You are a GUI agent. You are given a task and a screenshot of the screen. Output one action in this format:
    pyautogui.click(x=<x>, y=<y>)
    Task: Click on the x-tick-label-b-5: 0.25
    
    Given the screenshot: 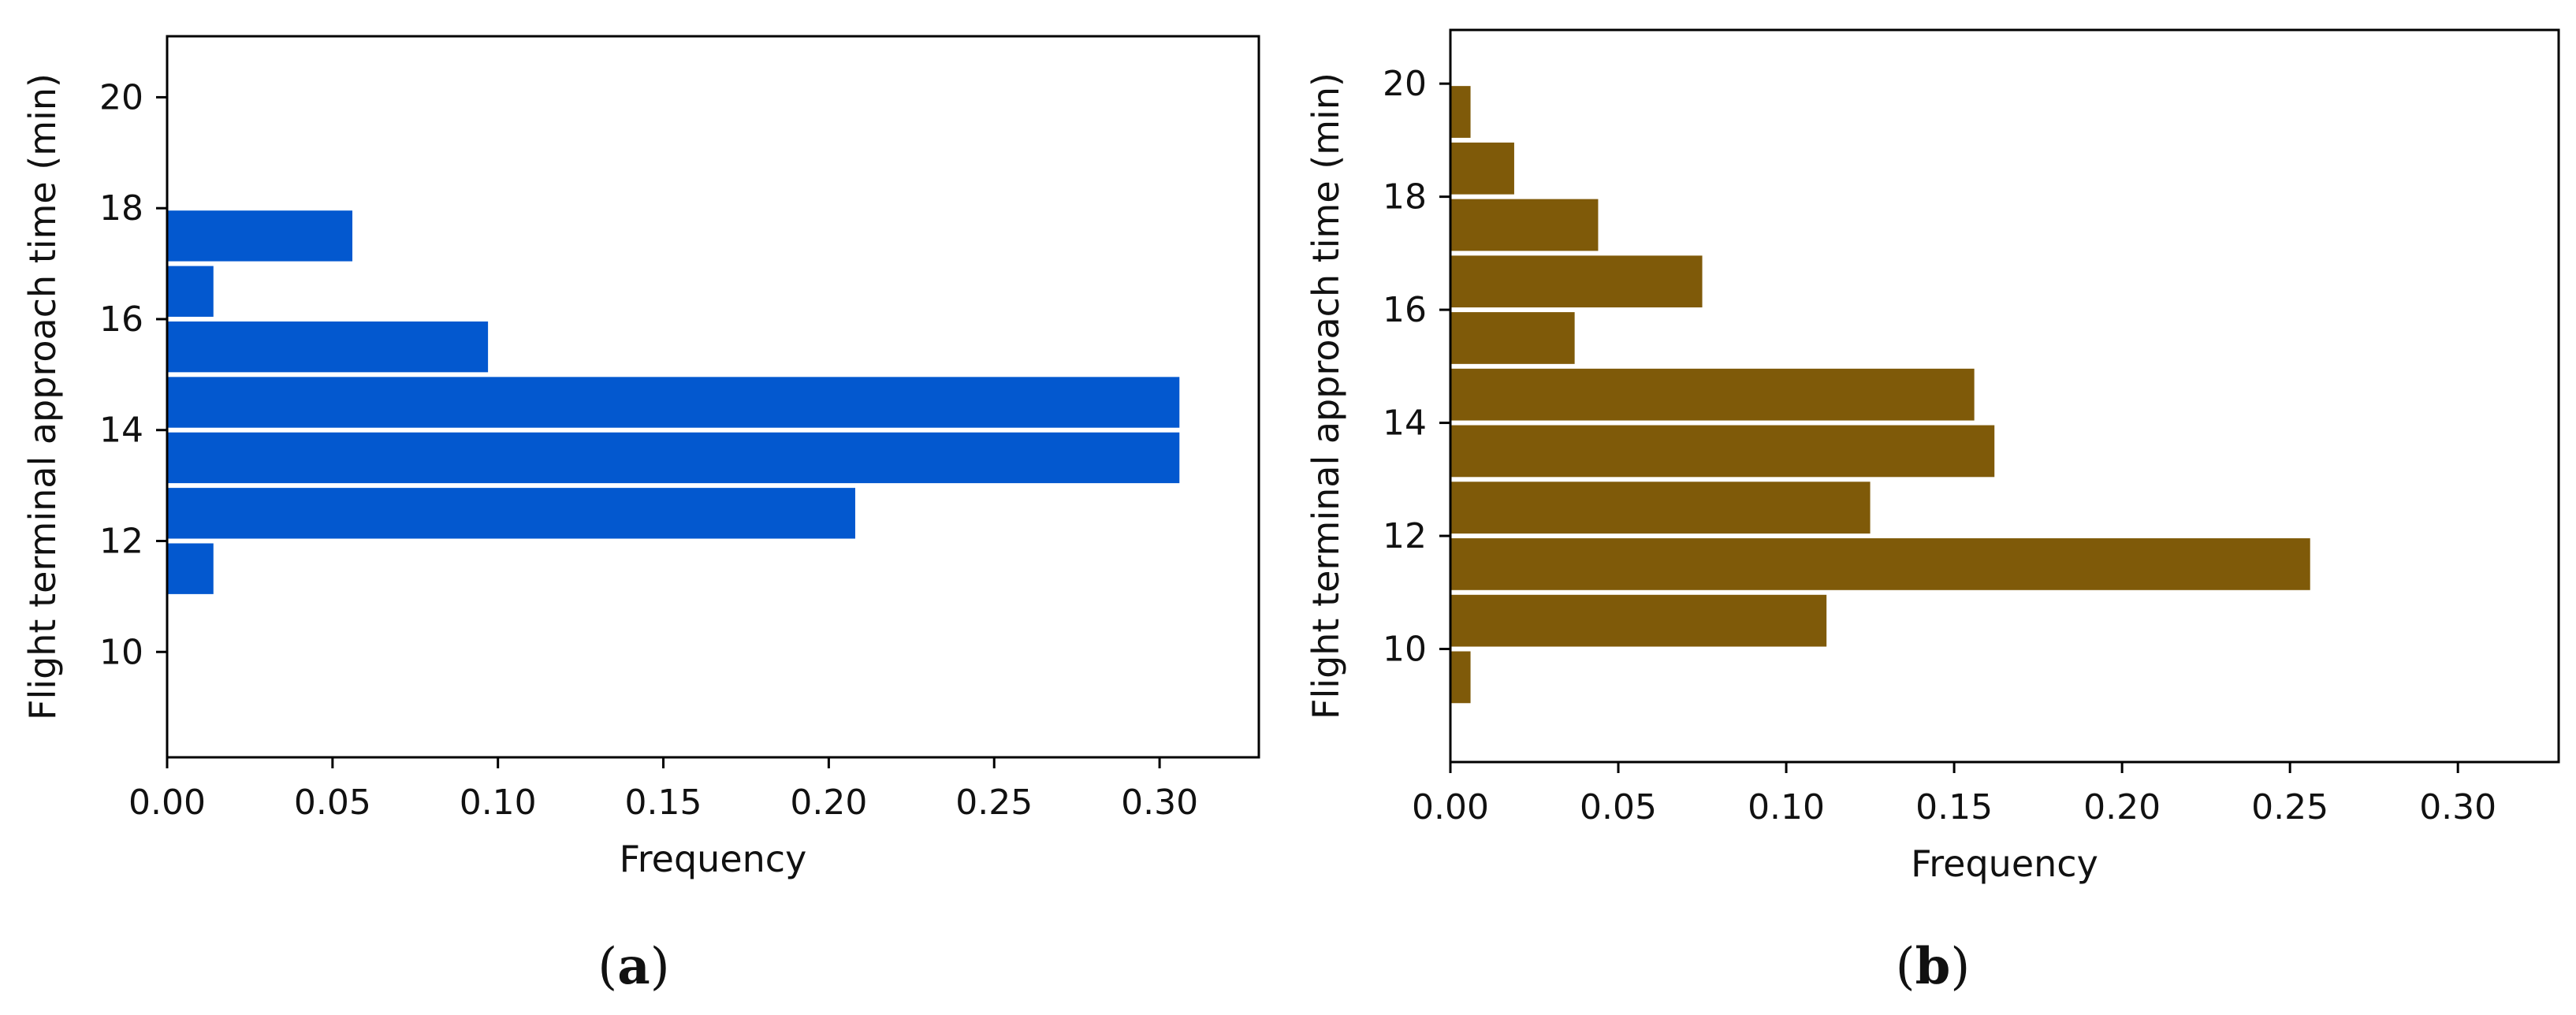 What is the action you would take?
    pyautogui.click(x=2289, y=807)
    